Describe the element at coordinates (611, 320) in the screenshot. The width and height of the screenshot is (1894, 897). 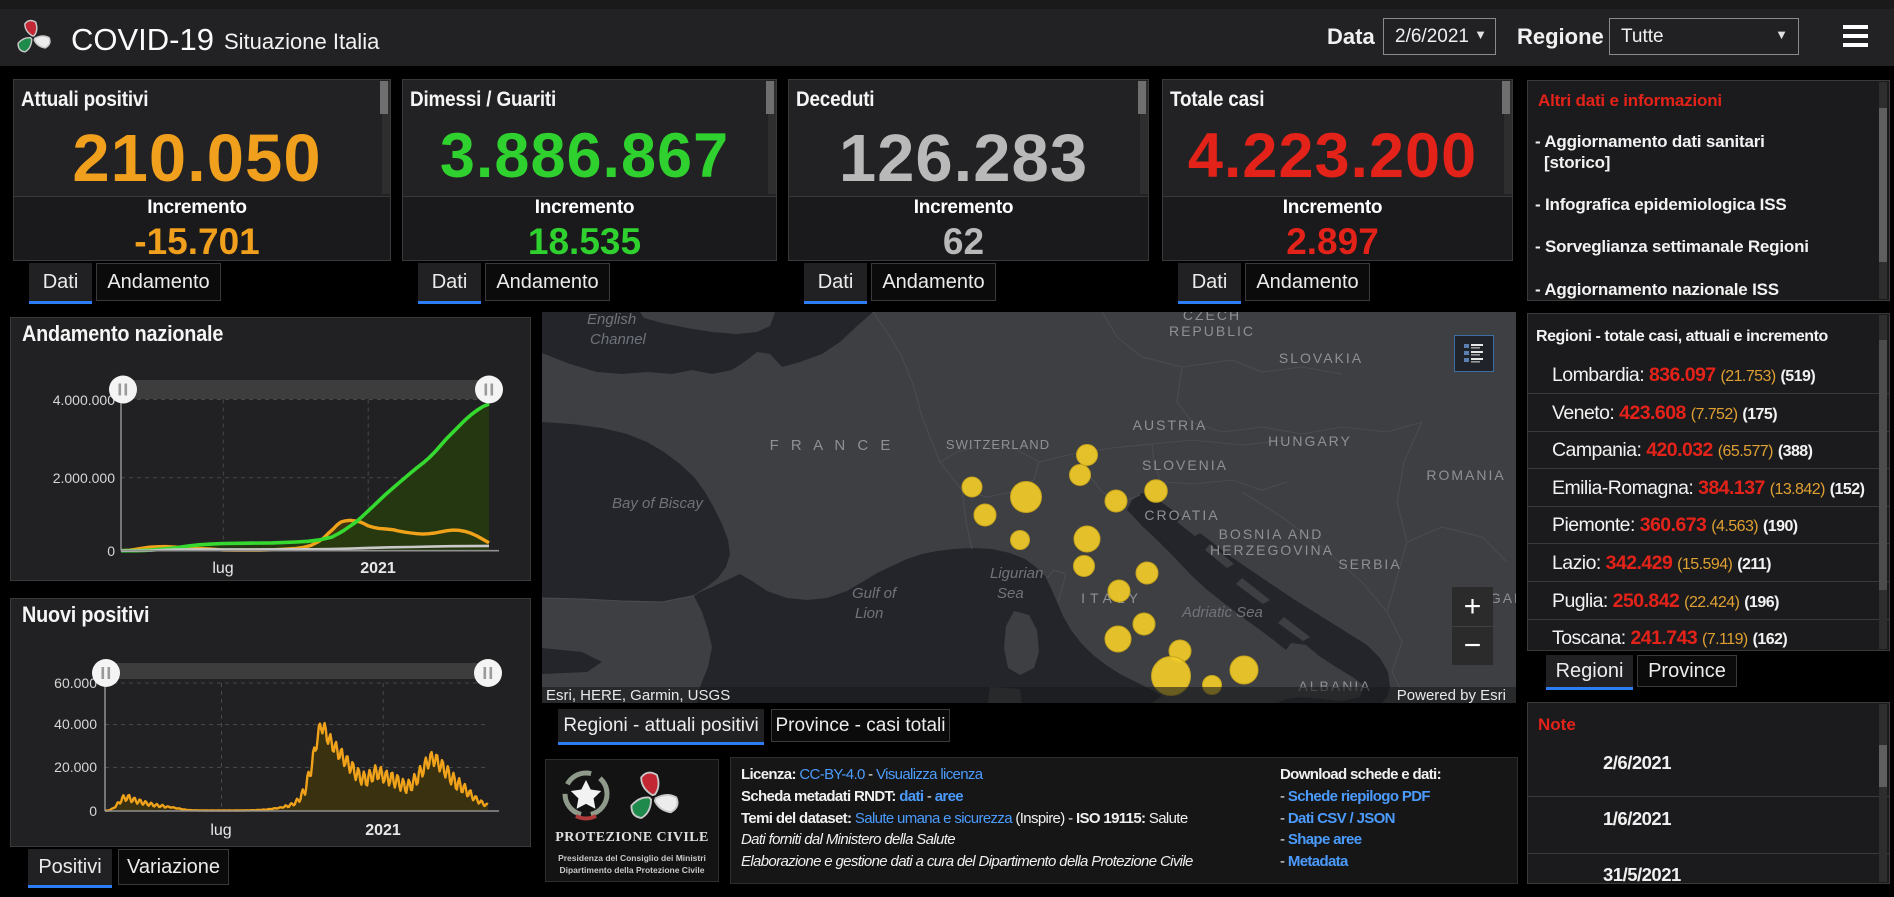
I see `svg-text: English` at that location.